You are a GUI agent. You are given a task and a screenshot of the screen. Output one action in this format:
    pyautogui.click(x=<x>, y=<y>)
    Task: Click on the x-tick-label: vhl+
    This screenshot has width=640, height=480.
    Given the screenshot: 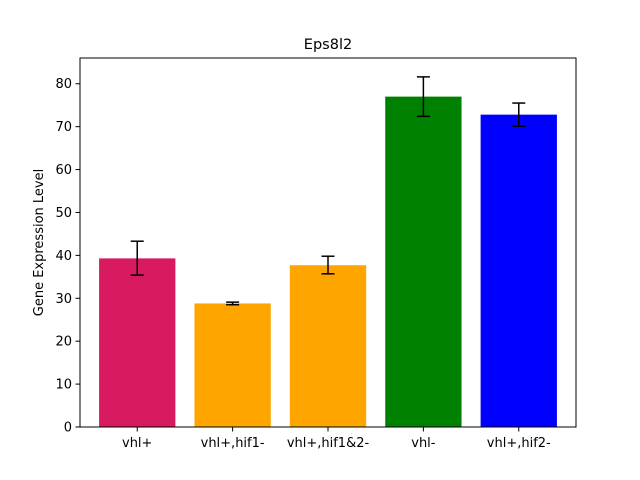 What is the action you would take?
    pyautogui.click(x=137, y=443)
    